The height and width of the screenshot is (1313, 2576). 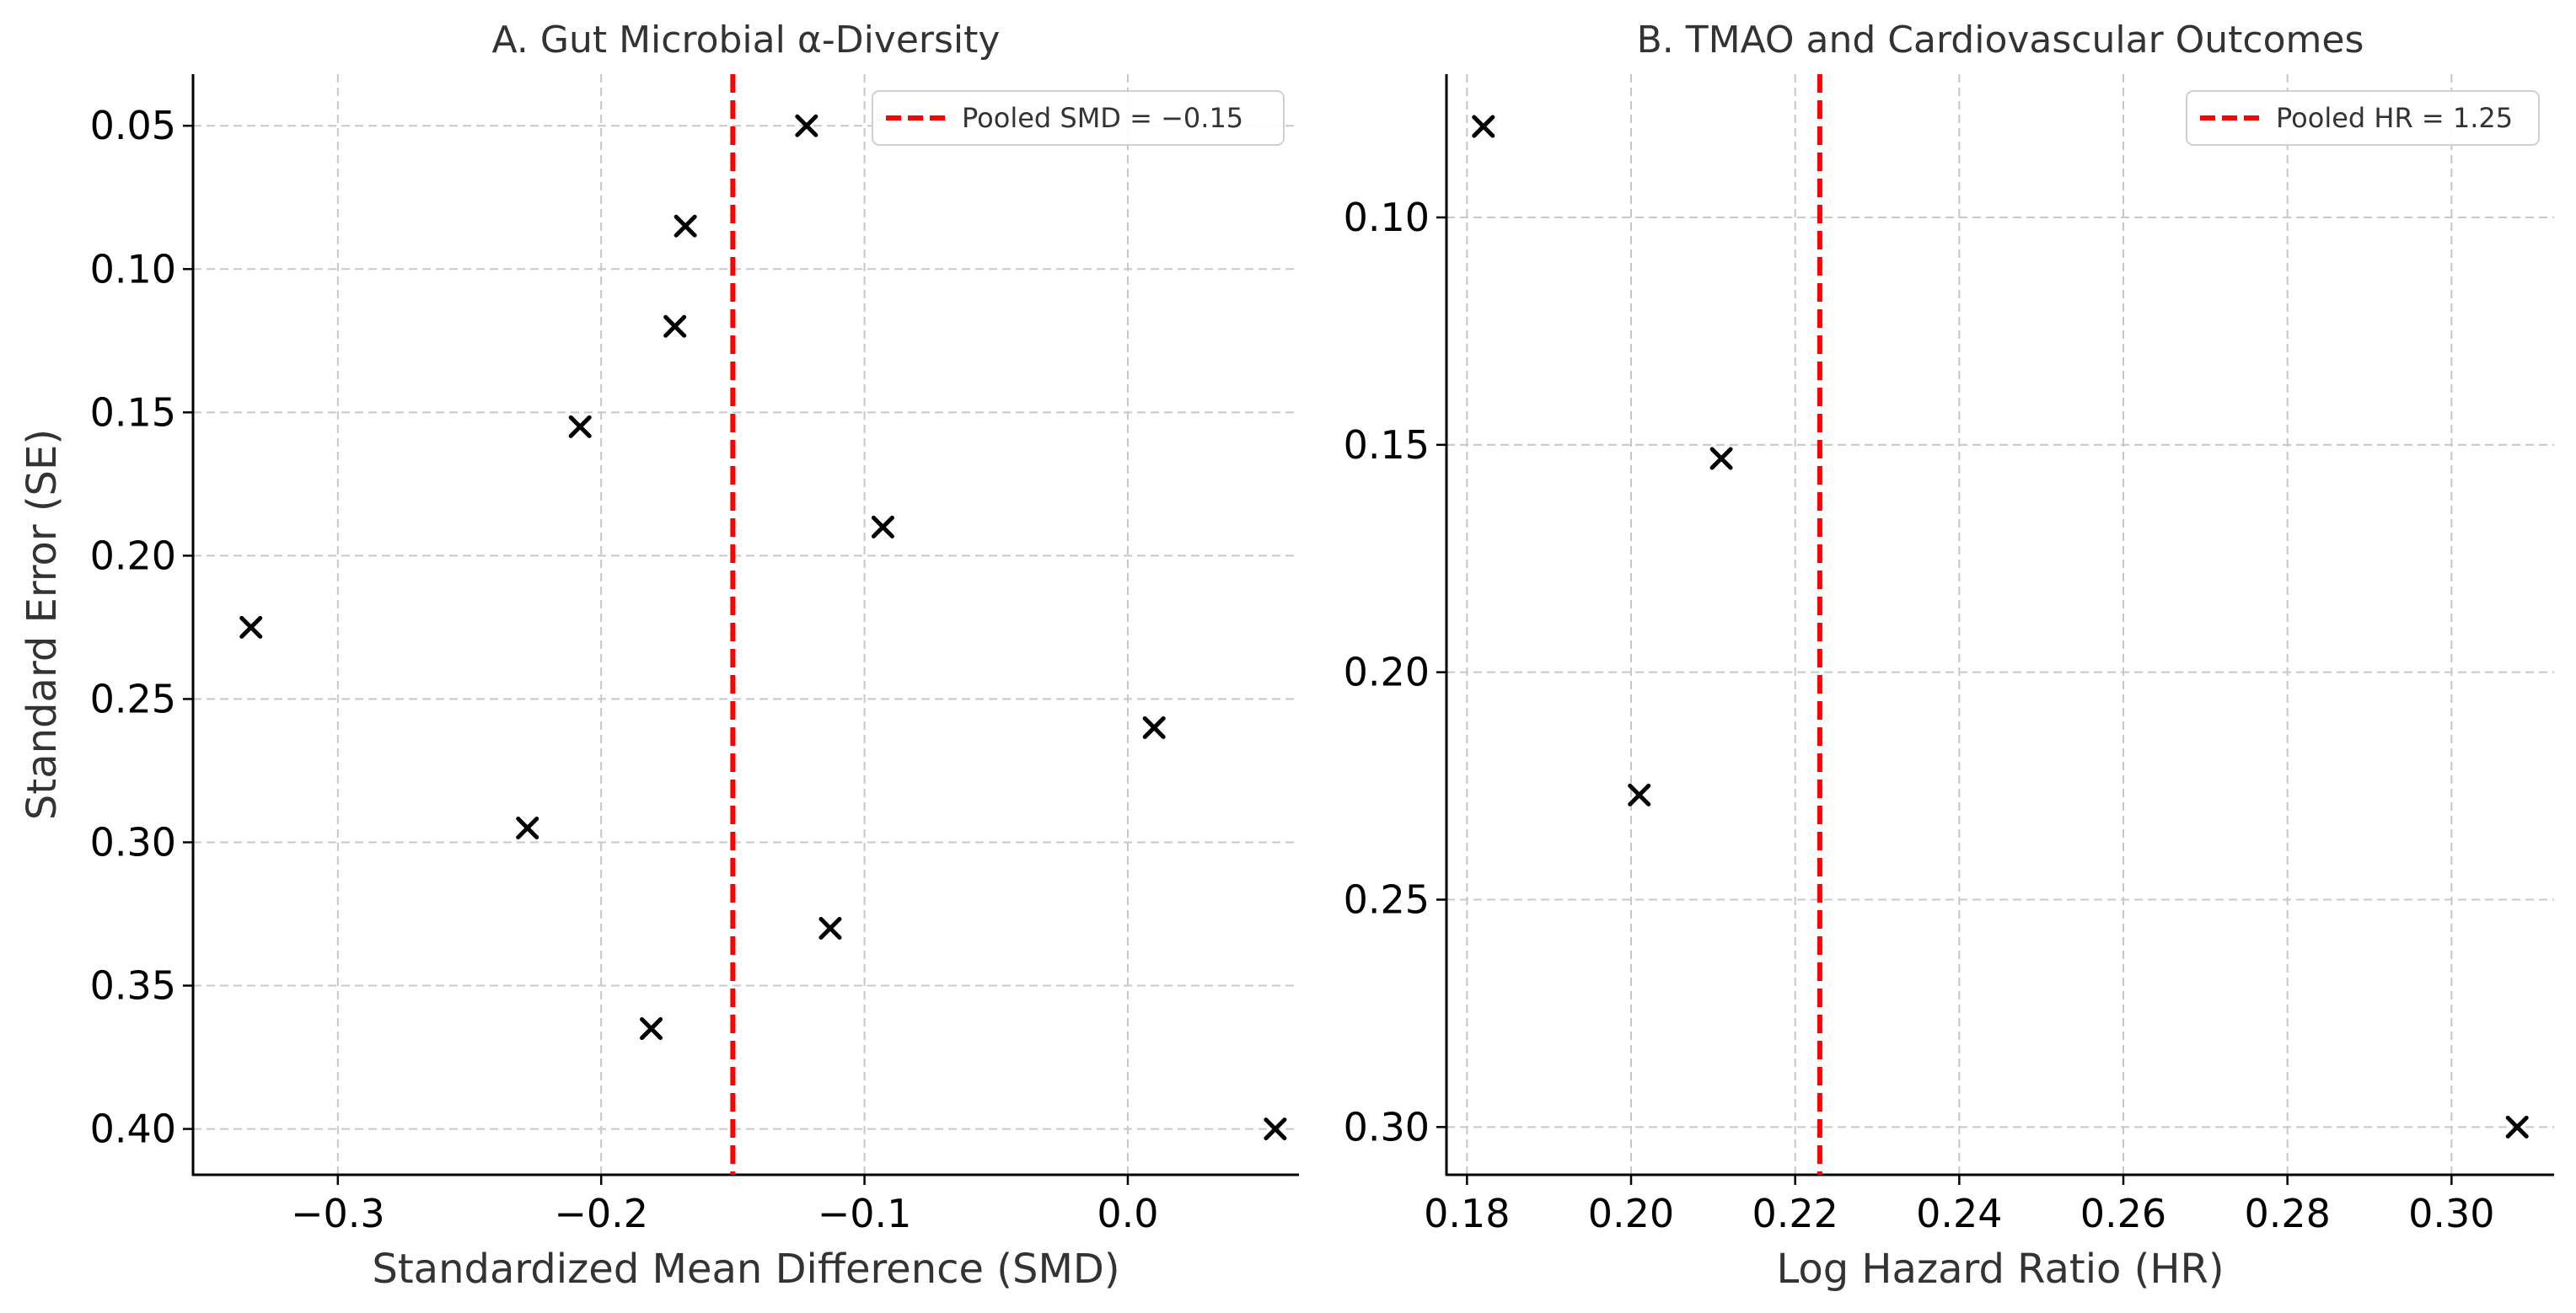 What do you see at coordinates (601, 1213) in the screenshot?
I see `x-tick-label: −0.2` at bounding box center [601, 1213].